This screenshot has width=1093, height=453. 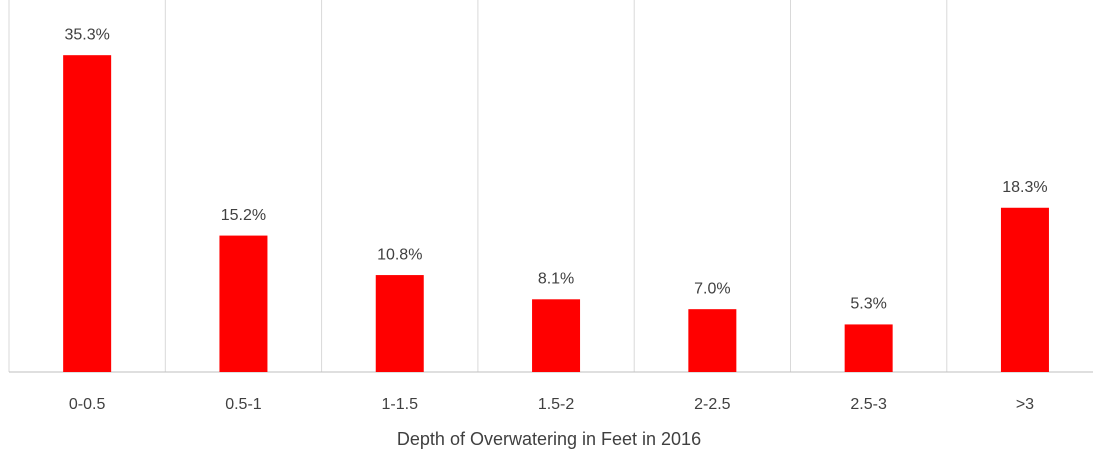 I want to click on data-label: 8.1%, so click(x=556, y=279).